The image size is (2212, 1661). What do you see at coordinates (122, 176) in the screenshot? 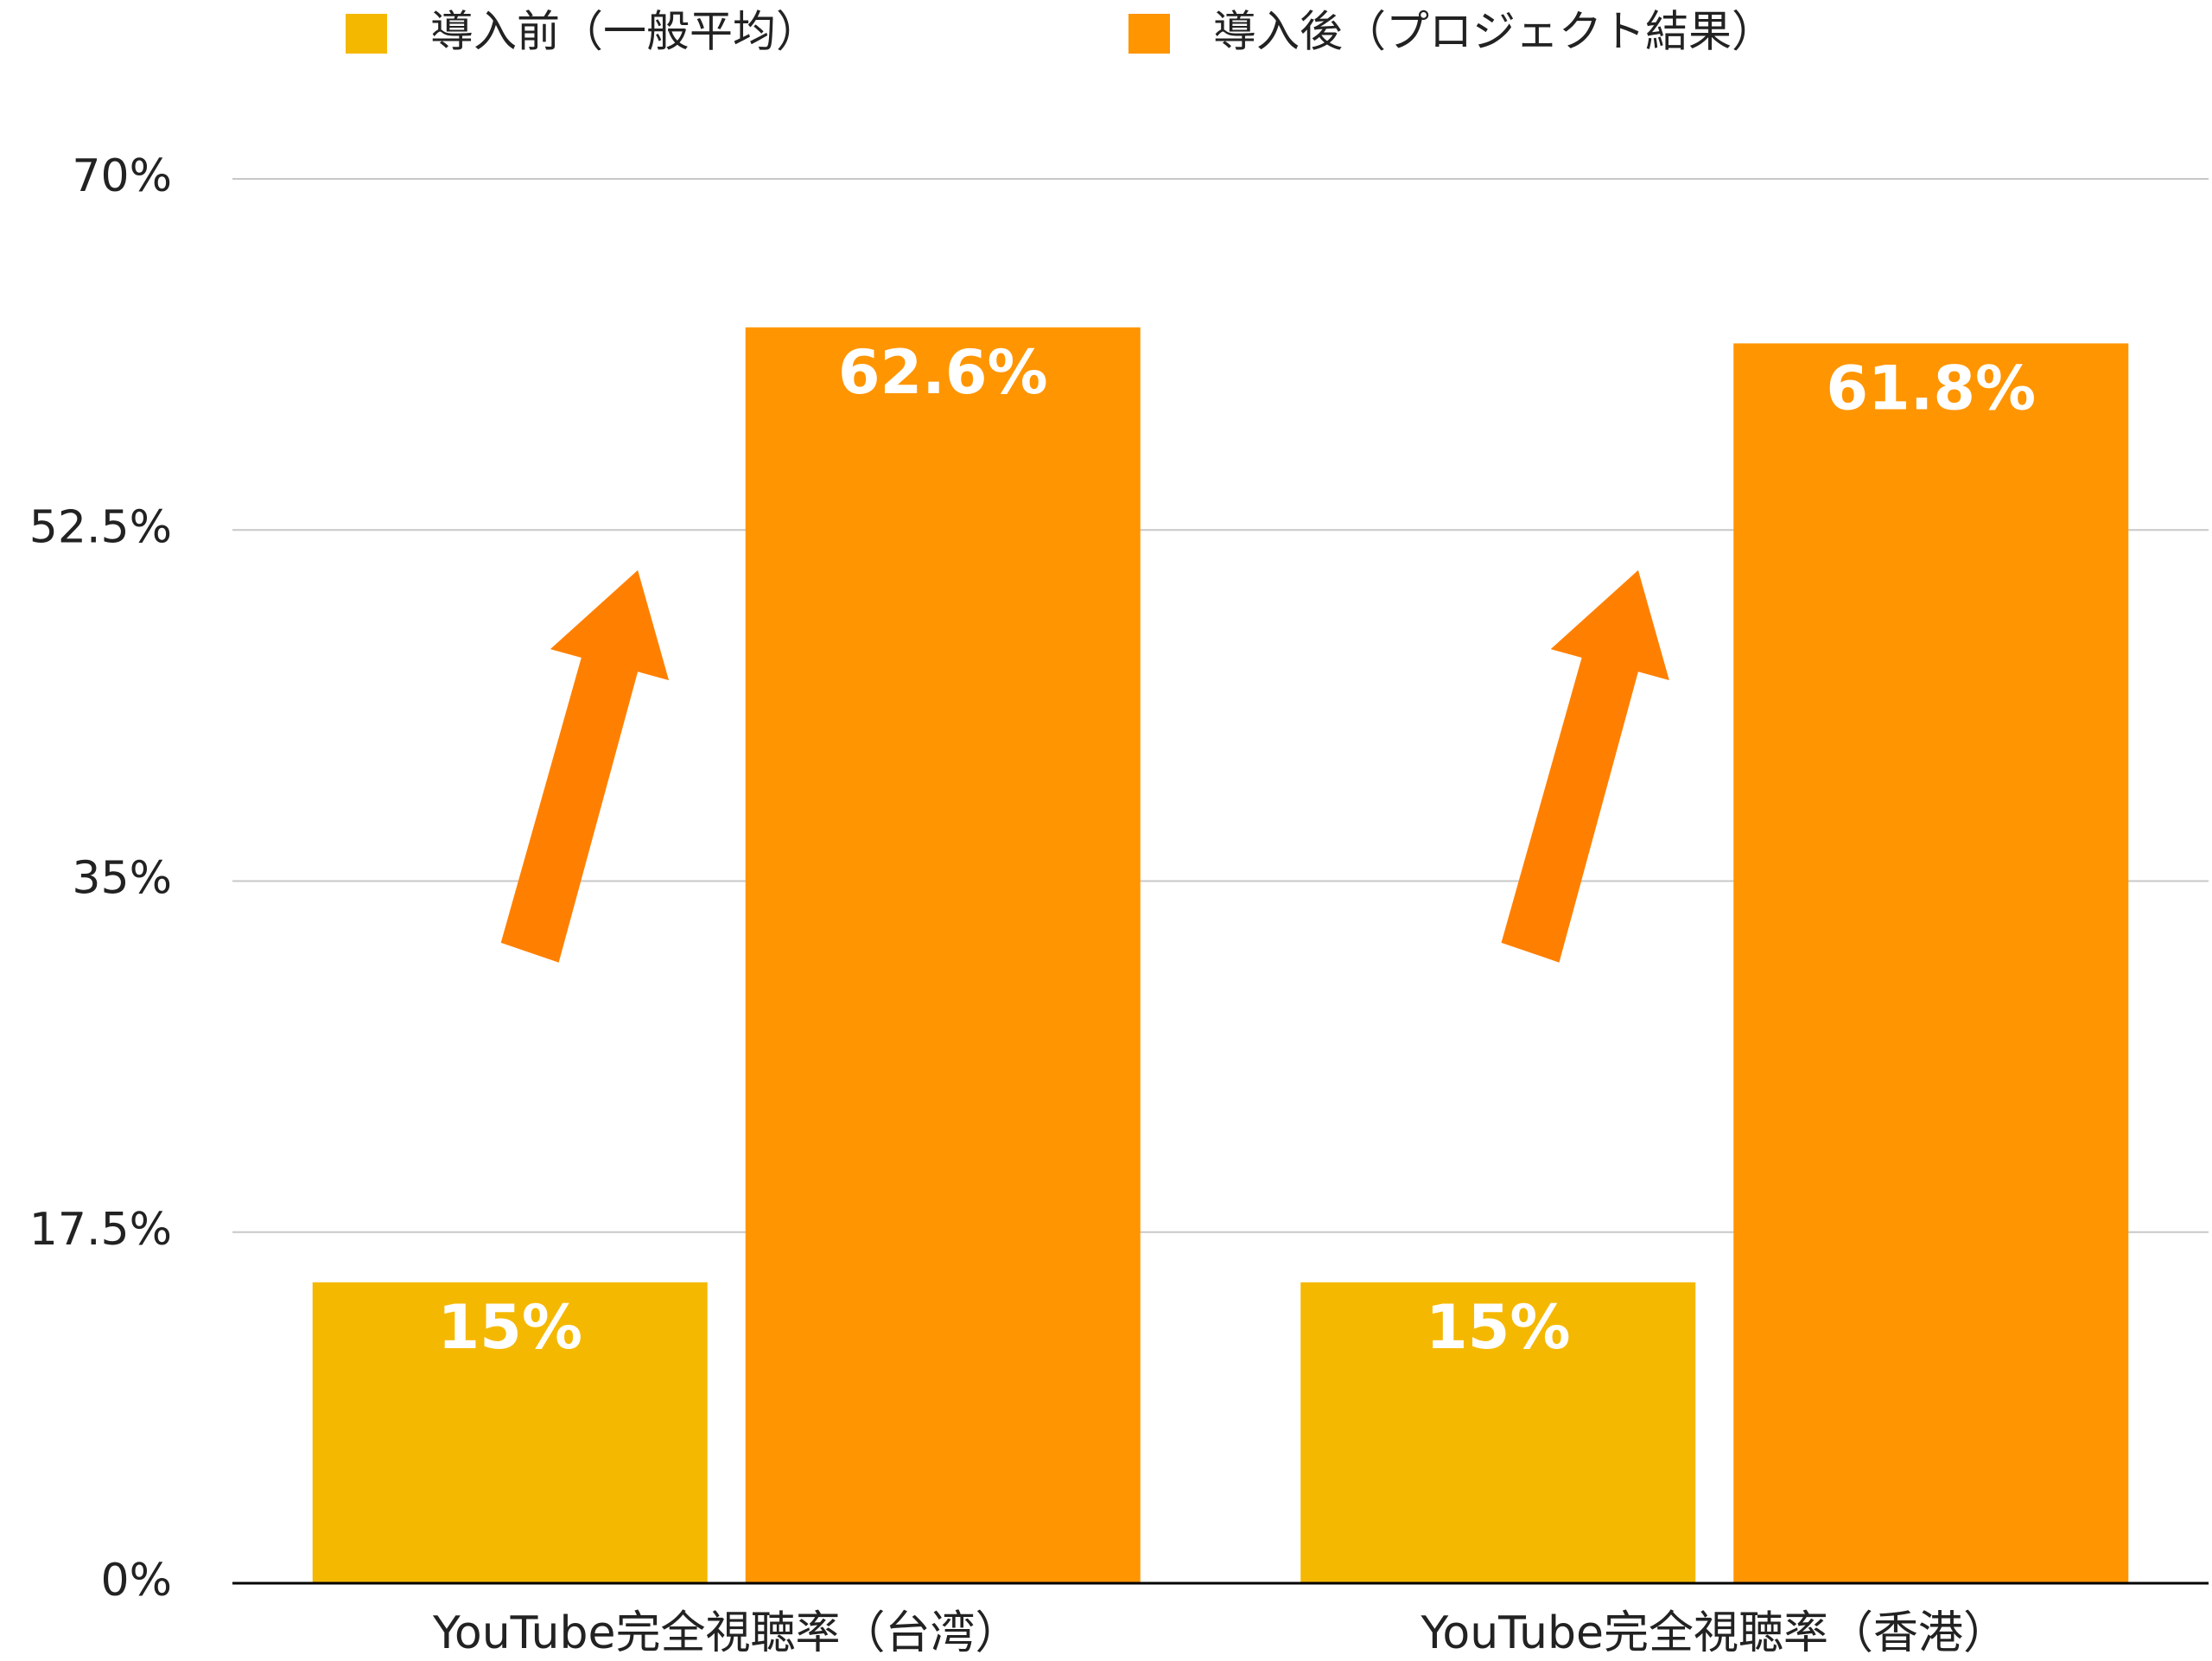
I see `y-tick-label: 70%` at bounding box center [122, 176].